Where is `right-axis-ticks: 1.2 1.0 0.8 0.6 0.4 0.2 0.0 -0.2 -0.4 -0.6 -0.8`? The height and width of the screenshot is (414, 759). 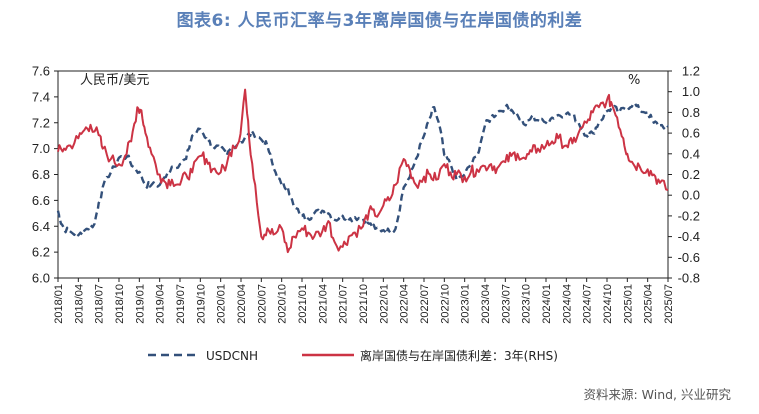 right-axis-ticks: 1.2 1.0 0.8 0.6 0.4 0.2 0.0 -0.2 -0.4 -0.6 -0.8 is located at coordinates (684, 175).